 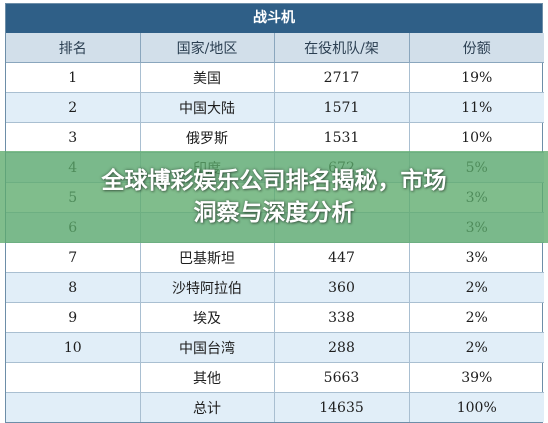 What do you see at coordinates (73, 287) in the screenshot?
I see `cell-rank: 8` at bounding box center [73, 287].